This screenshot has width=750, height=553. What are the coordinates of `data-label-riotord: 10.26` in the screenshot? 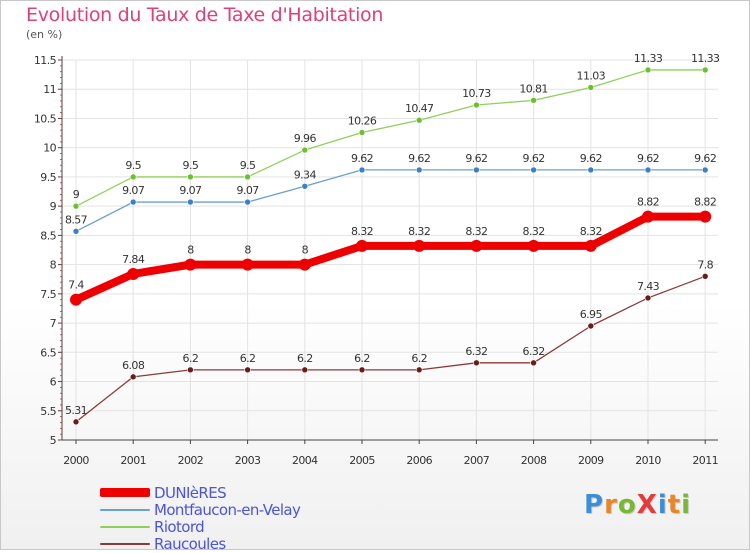 It's located at (362, 120).